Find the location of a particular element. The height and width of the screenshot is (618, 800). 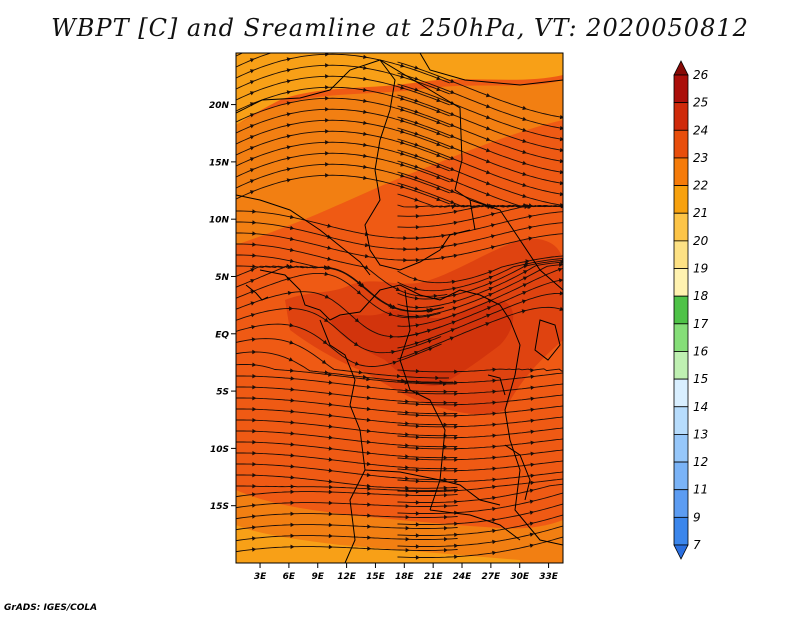

lat-tick-label: 15N is located at coordinates (219, 163).